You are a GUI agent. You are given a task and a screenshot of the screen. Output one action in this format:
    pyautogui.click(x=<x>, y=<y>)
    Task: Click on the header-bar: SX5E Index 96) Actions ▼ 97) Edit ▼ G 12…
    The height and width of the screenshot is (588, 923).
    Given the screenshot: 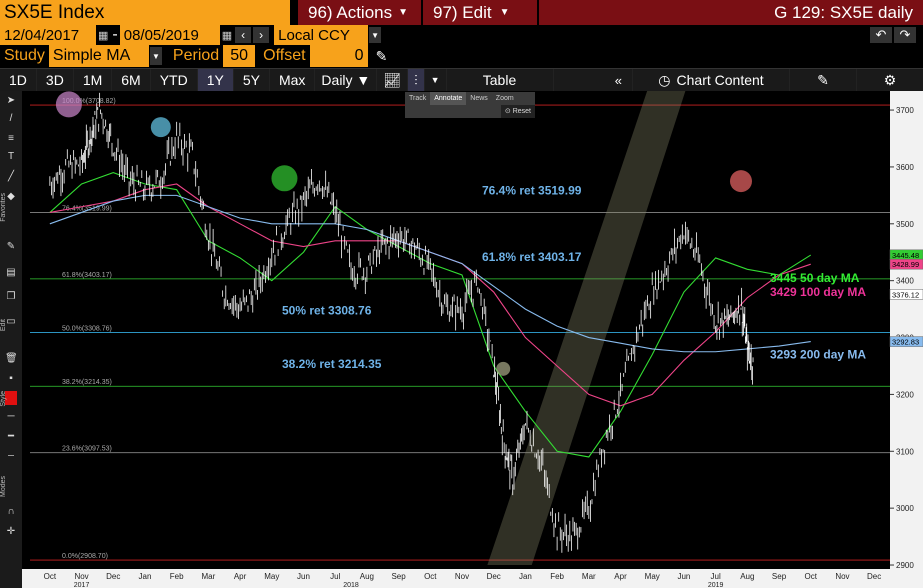 What is the action you would take?
    pyautogui.click(x=461, y=12)
    